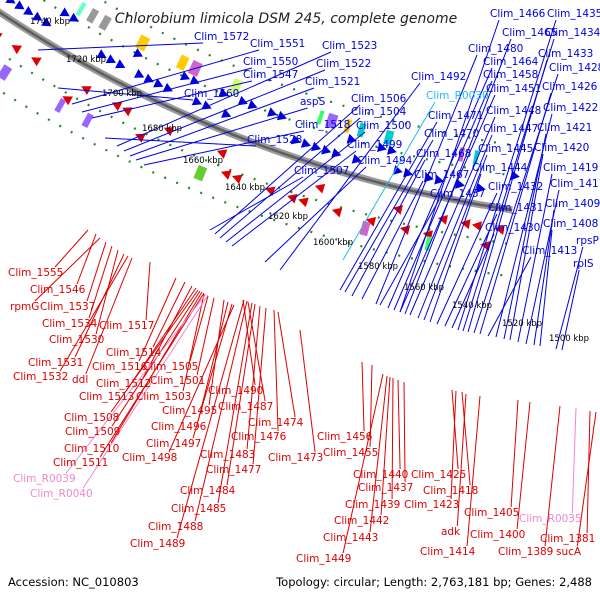  I want to click on forward-gene-label: aspS, so click(313, 102).